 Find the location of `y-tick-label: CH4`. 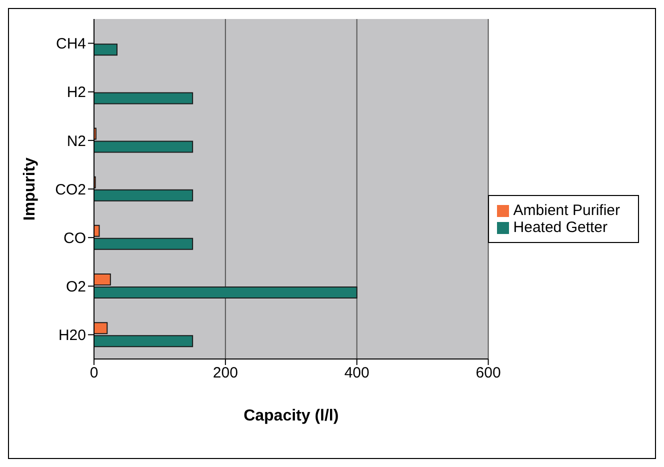

y-tick-label: CH4 is located at coordinates (71, 44).